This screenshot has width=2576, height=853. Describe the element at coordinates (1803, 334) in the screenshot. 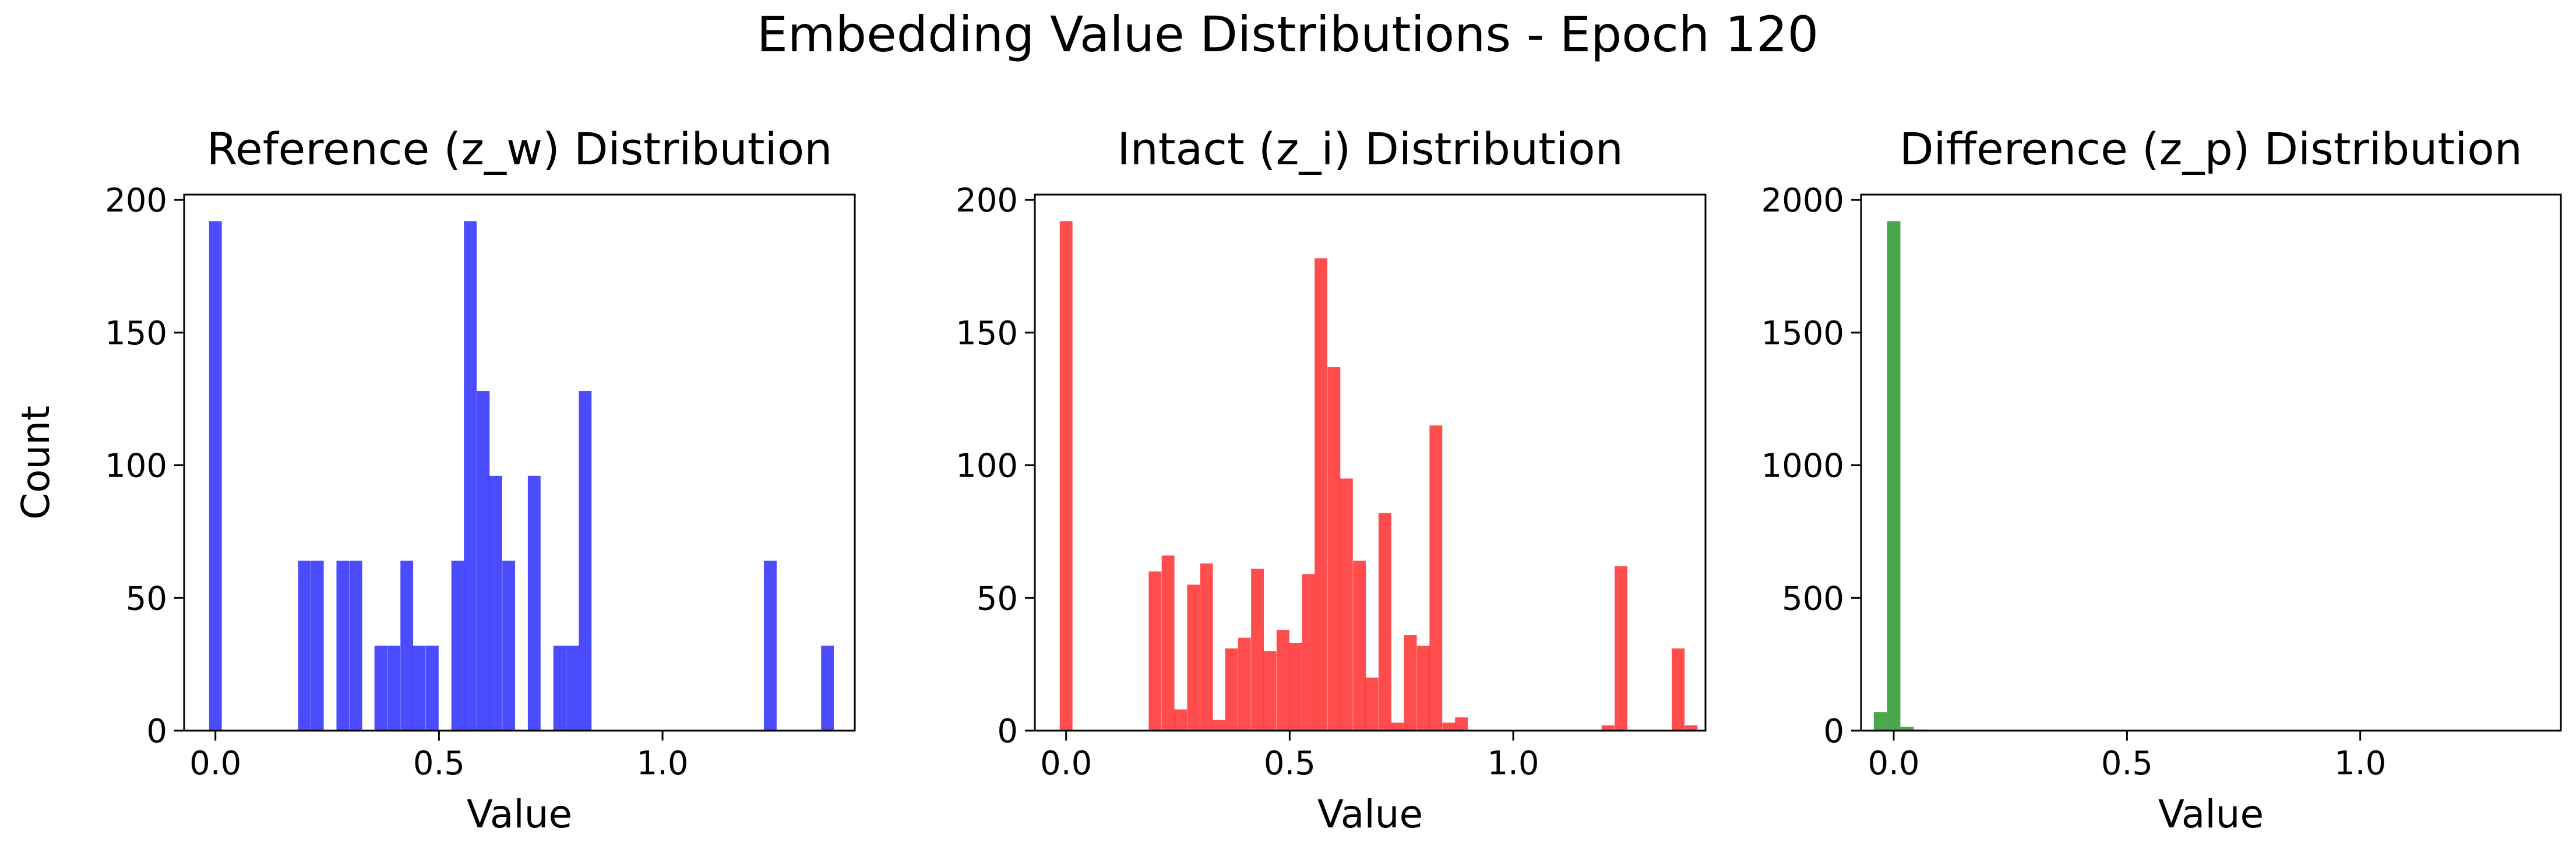

I see `y-tick-label: 1500` at that location.